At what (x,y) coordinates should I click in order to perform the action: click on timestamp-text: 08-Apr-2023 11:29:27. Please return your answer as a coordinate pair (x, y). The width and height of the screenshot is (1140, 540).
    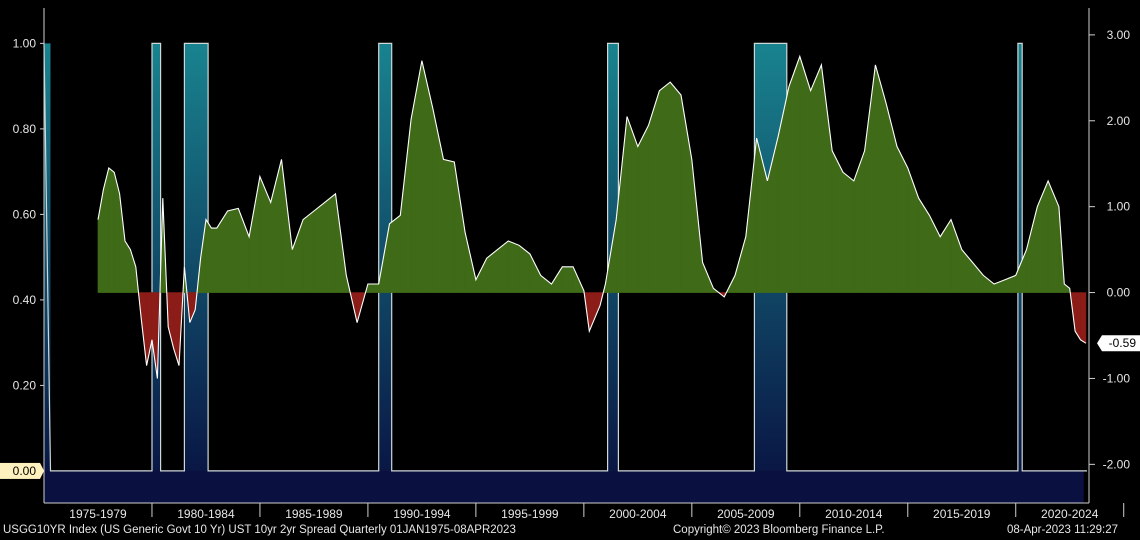
    Looking at the image, I should click on (1063, 530).